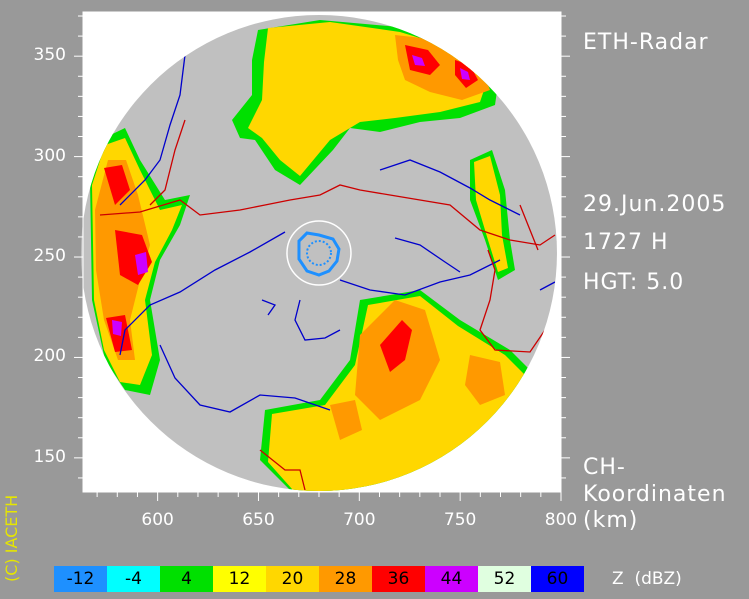 The width and height of the screenshot is (749, 599). Describe the element at coordinates (49, 456) in the screenshot. I see `y-tick-label-150: 150` at that location.